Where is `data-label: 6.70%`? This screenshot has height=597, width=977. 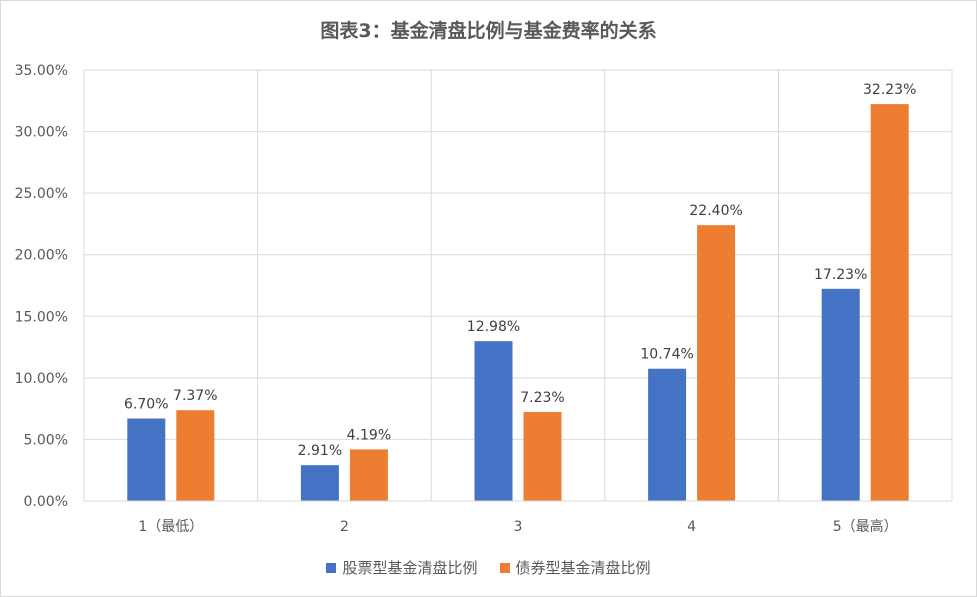
data-label: 6.70% is located at coordinates (146, 404).